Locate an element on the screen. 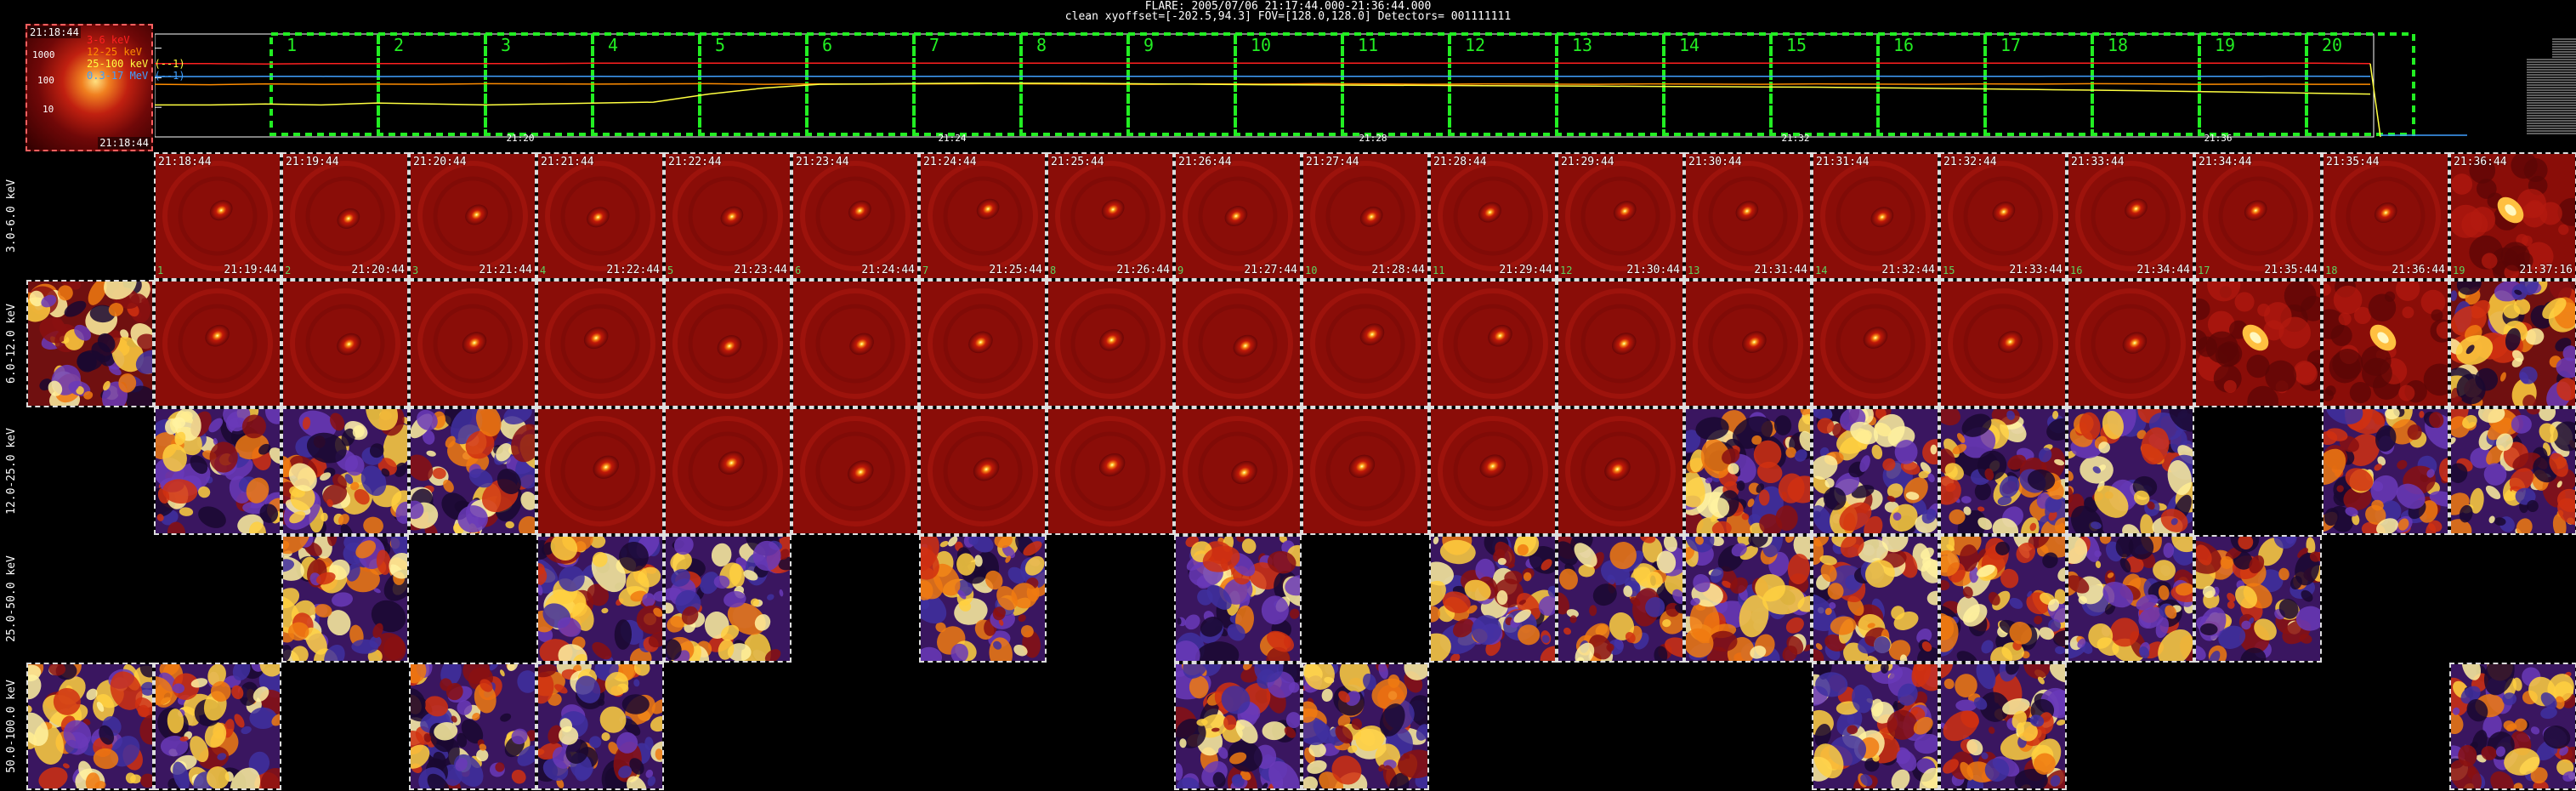  image-cell: 21:31:44 21:32:44 14 is located at coordinates (1876, 216).